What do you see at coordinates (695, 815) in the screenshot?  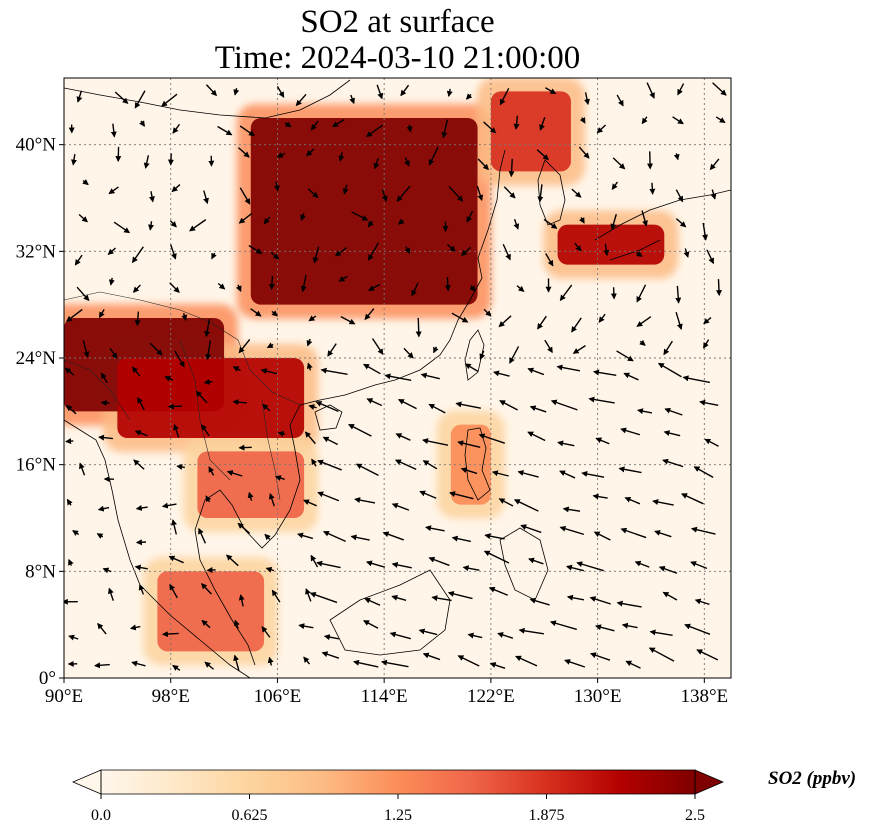 I see `colorbar-tick-label: 2.5` at bounding box center [695, 815].